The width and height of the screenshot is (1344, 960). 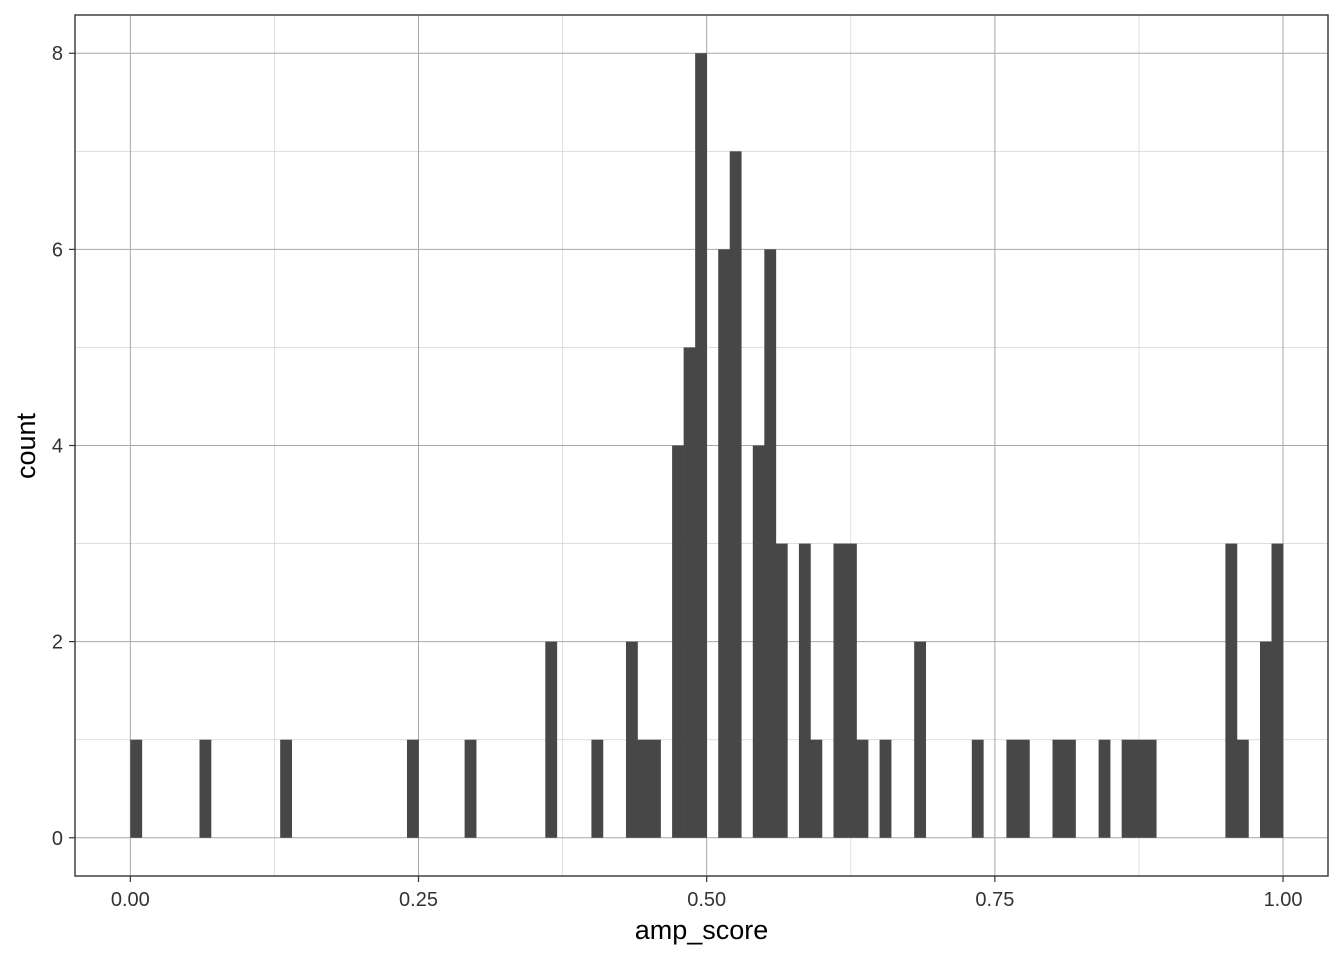 I want to click on x-tick-label: 0.25, so click(x=418, y=900).